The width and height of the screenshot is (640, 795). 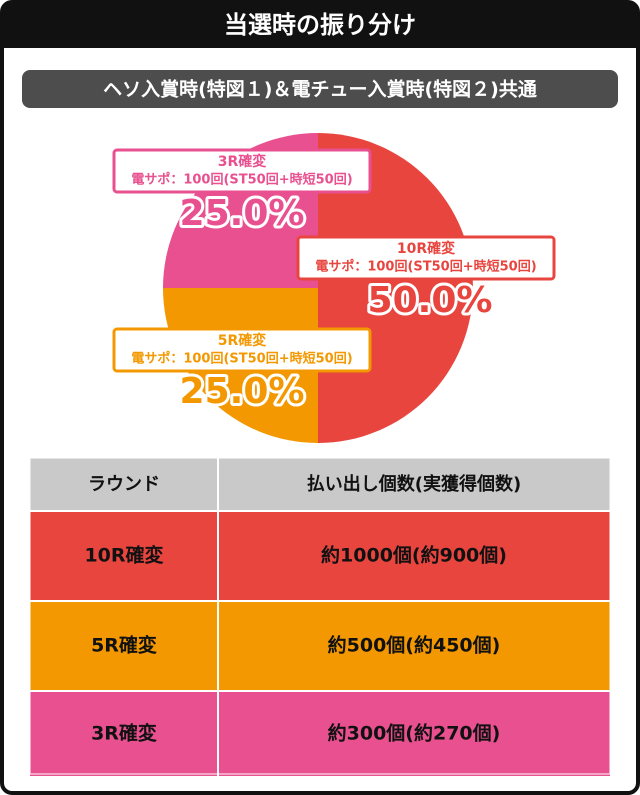 I want to click on subtitle: ヘソ入賞時(特図１)＆電チュー入賞時(特図２)共通, so click(x=320, y=89).